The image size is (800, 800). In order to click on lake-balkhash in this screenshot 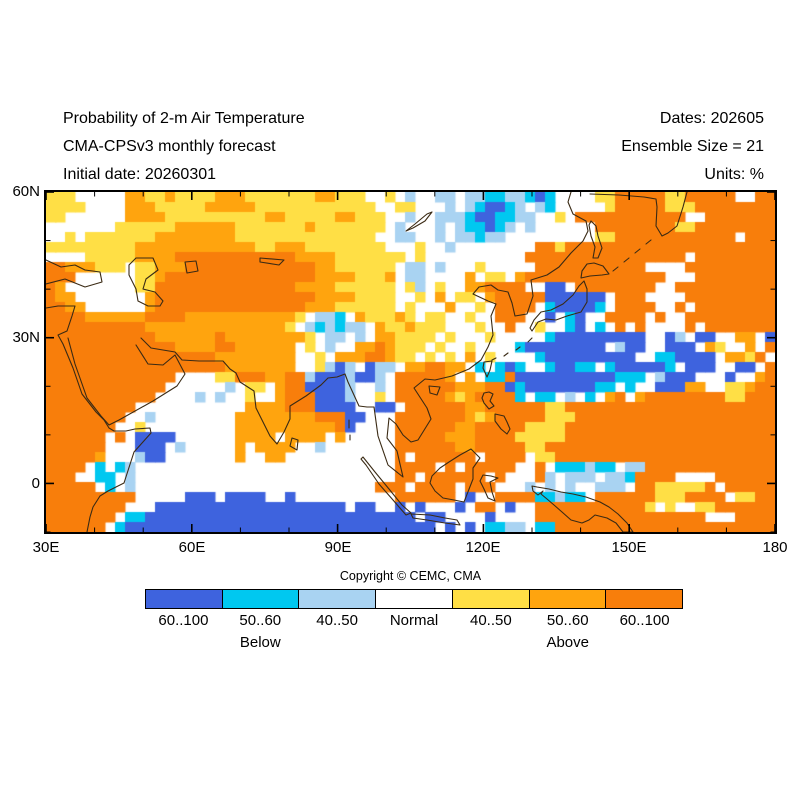, I will do `click(272, 261)`.